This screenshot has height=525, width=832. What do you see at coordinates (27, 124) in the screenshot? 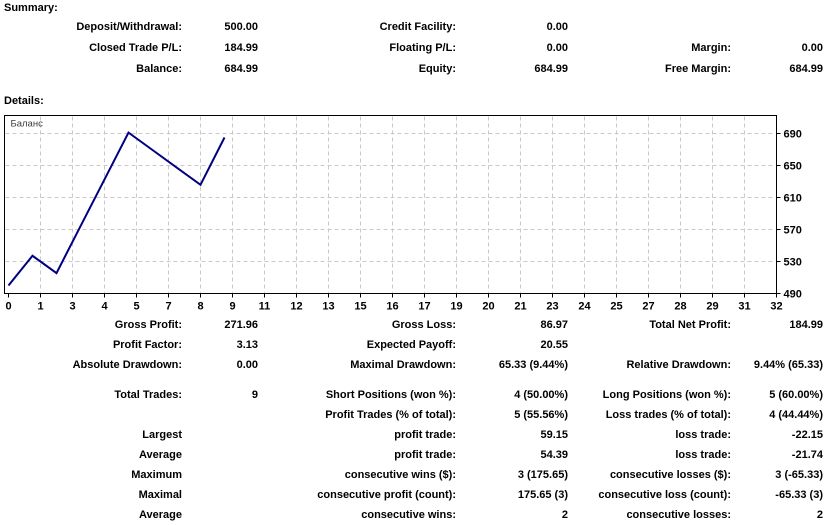
I see `chart-series-label: Баланс` at bounding box center [27, 124].